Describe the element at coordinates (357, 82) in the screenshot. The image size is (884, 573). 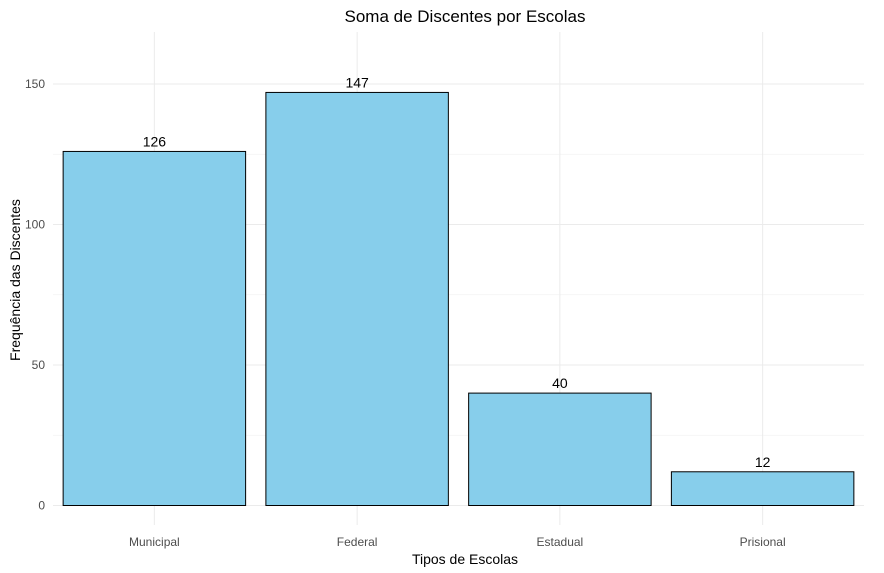
I see `data-label-federal: 147` at that location.